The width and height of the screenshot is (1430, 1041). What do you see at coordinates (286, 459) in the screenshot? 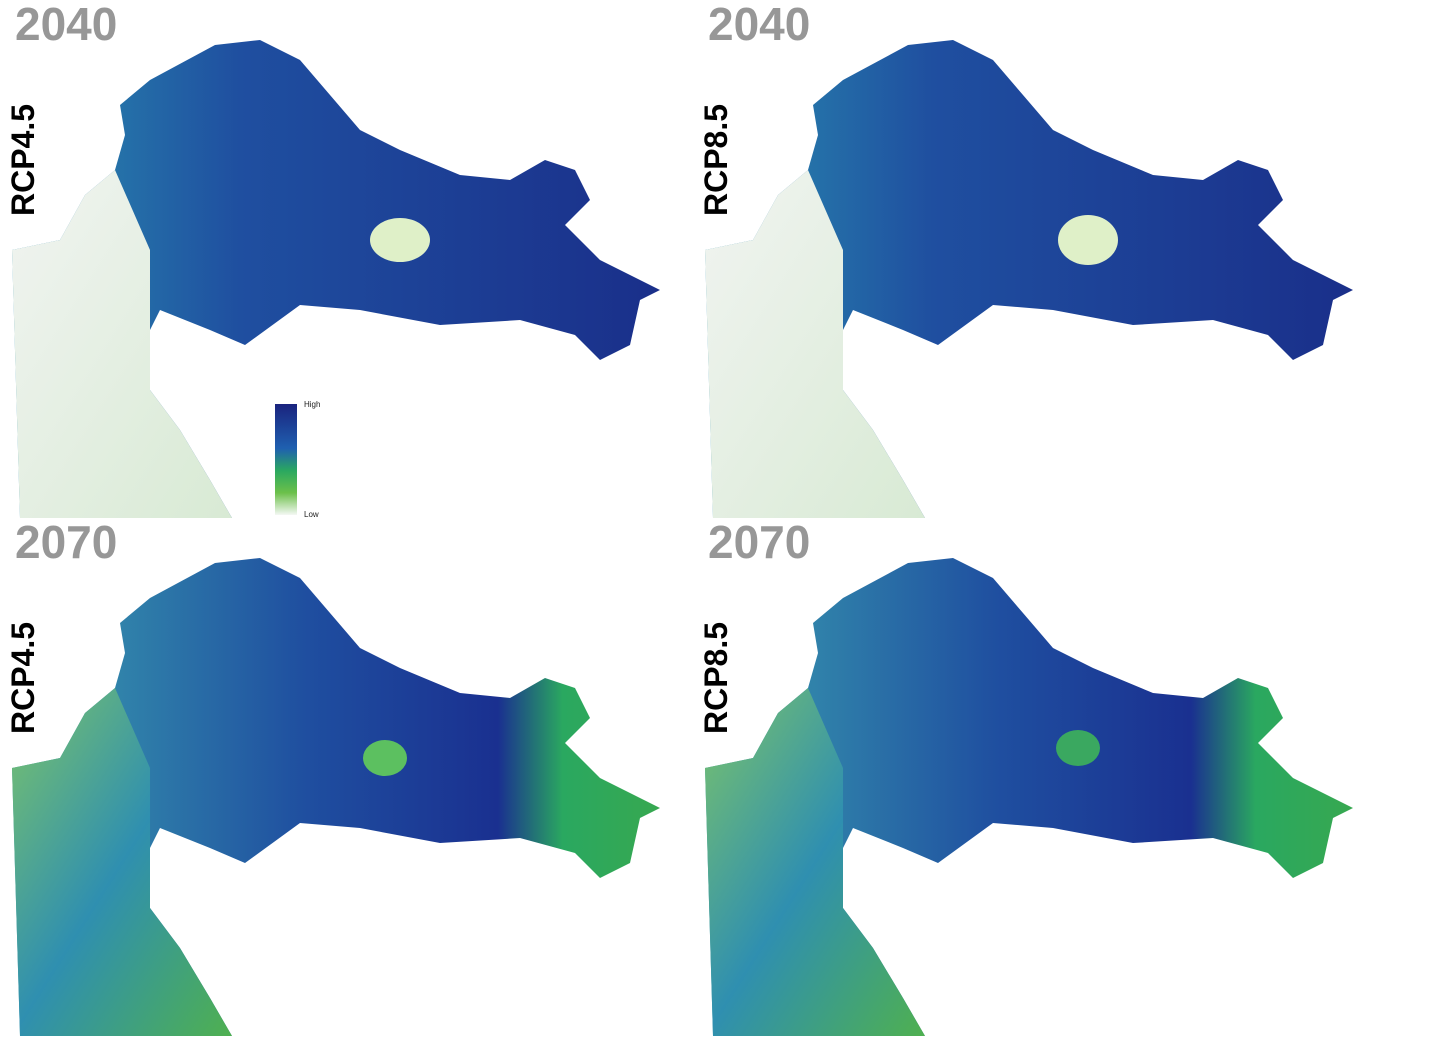
I see `legend-bar` at bounding box center [286, 459].